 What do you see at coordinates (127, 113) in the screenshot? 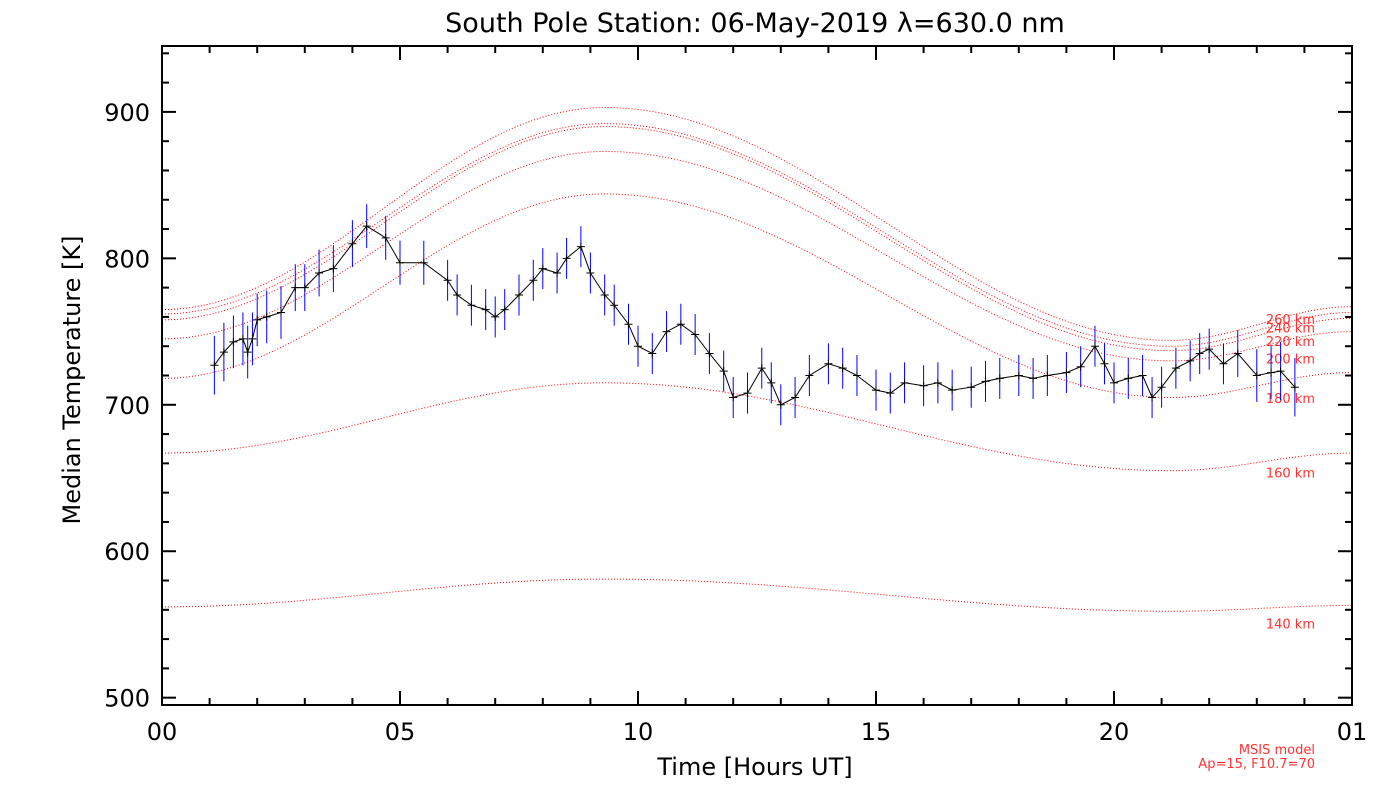
I see `y-tick-label: 900` at bounding box center [127, 113].